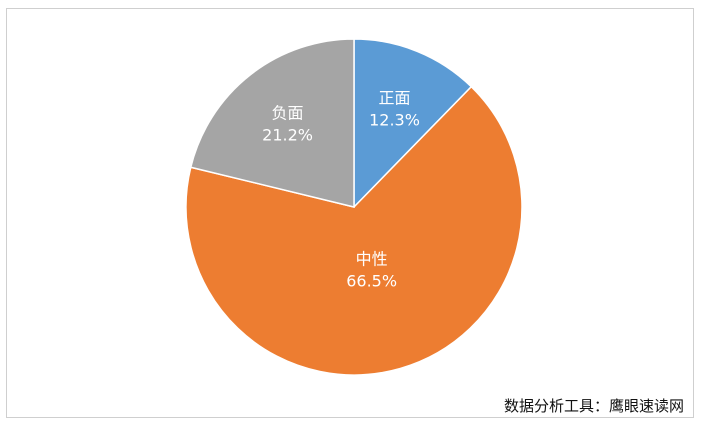 The image size is (702, 430). I want to click on slice-value-label-3: 21.2%, so click(287, 134).